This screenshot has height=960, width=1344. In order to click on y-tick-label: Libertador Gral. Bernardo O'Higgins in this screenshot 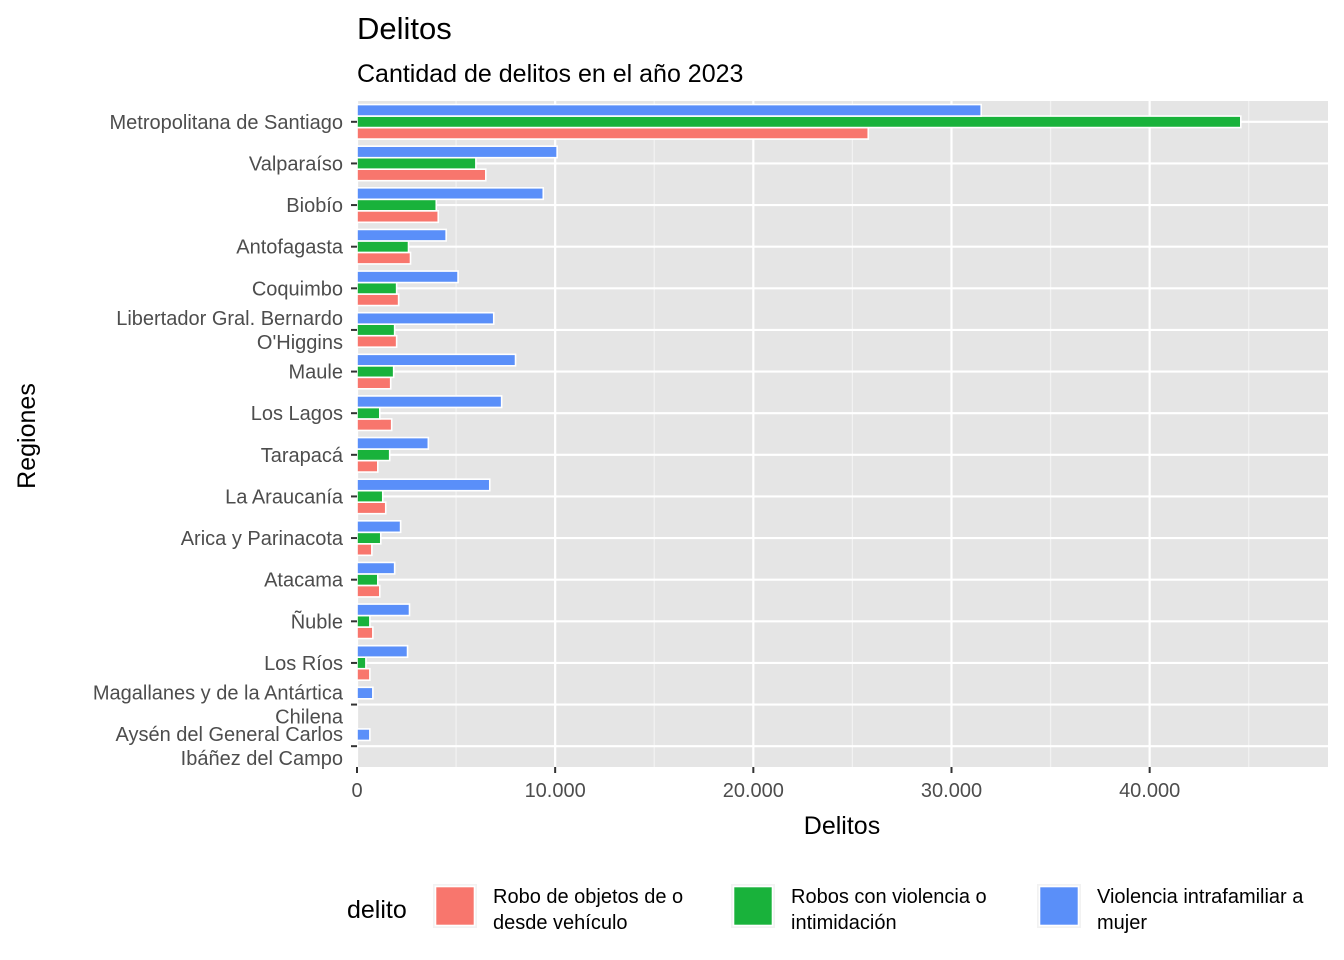, I will do `click(229, 331)`.